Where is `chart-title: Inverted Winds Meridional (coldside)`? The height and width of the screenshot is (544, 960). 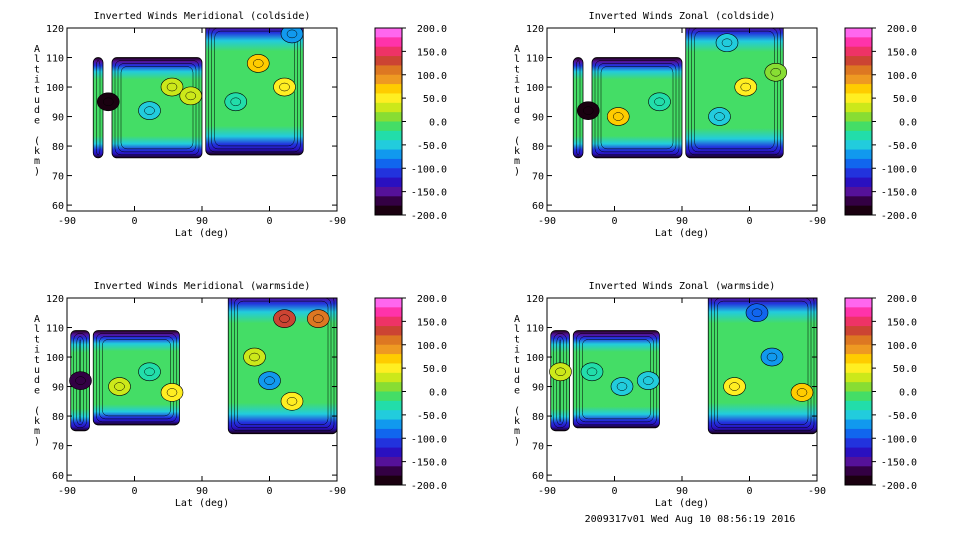 chart-title: Inverted Winds Meridional (coldside) is located at coordinates (202, 16).